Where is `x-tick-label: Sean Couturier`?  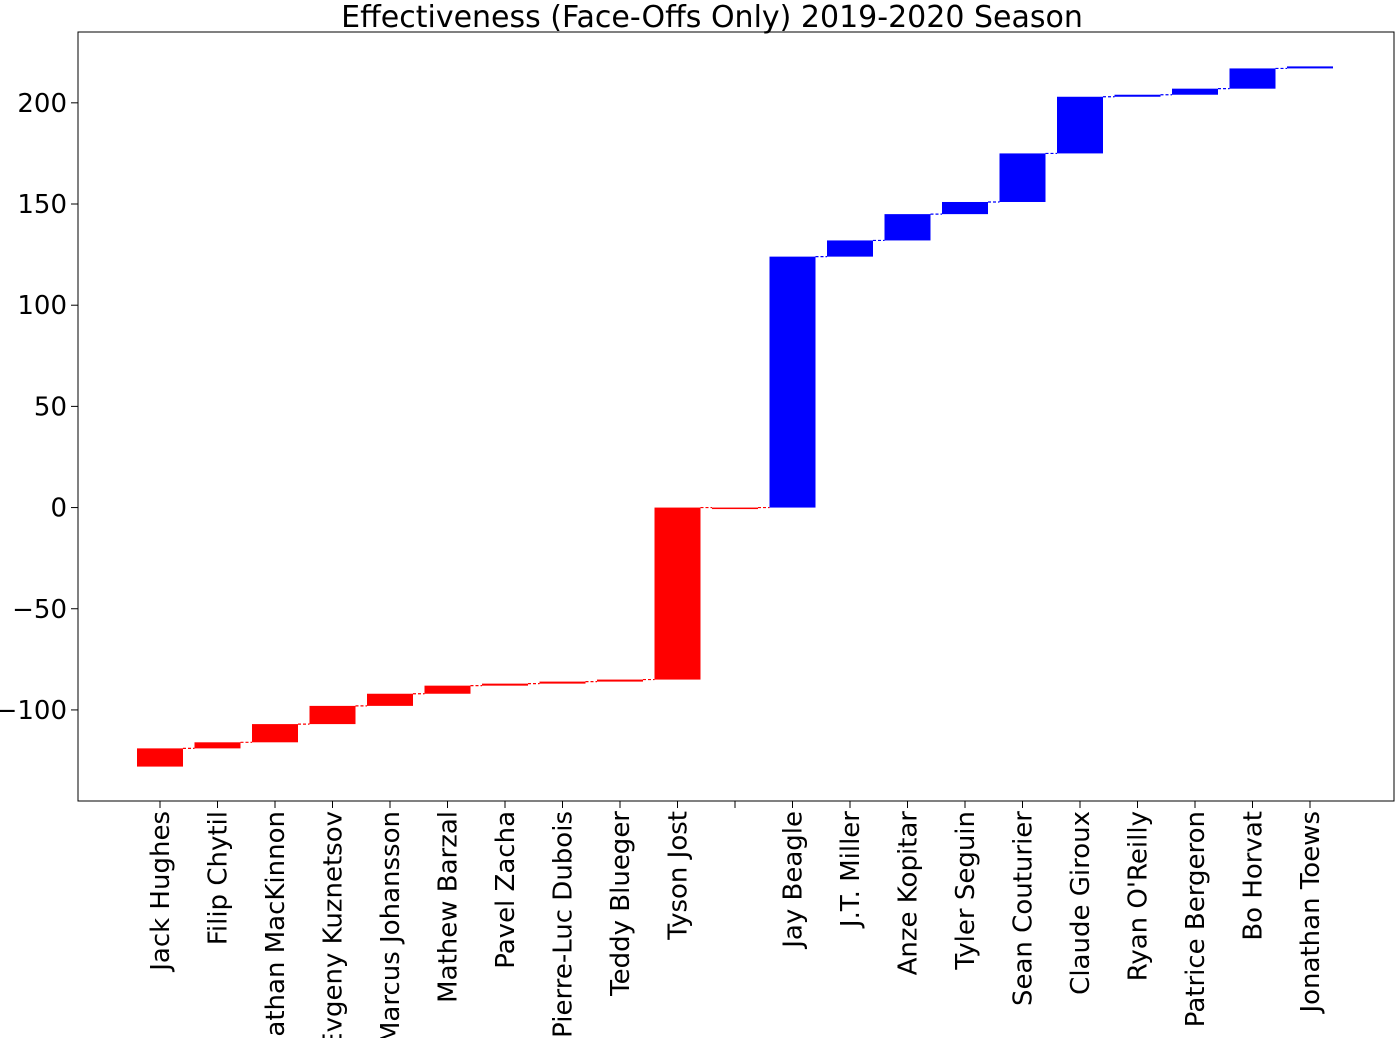 x-tick-label: Sean Couturier is located at coordinates (1024, 908).